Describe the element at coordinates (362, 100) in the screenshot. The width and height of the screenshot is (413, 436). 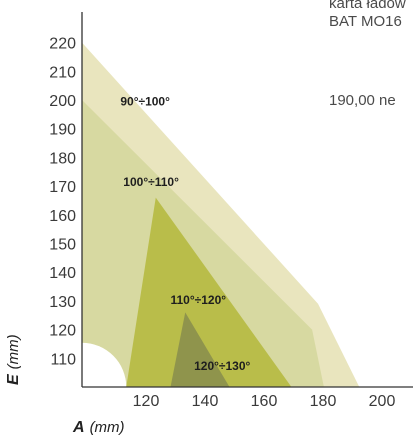
I see `note-line-3: 190,00 ne` at that location.